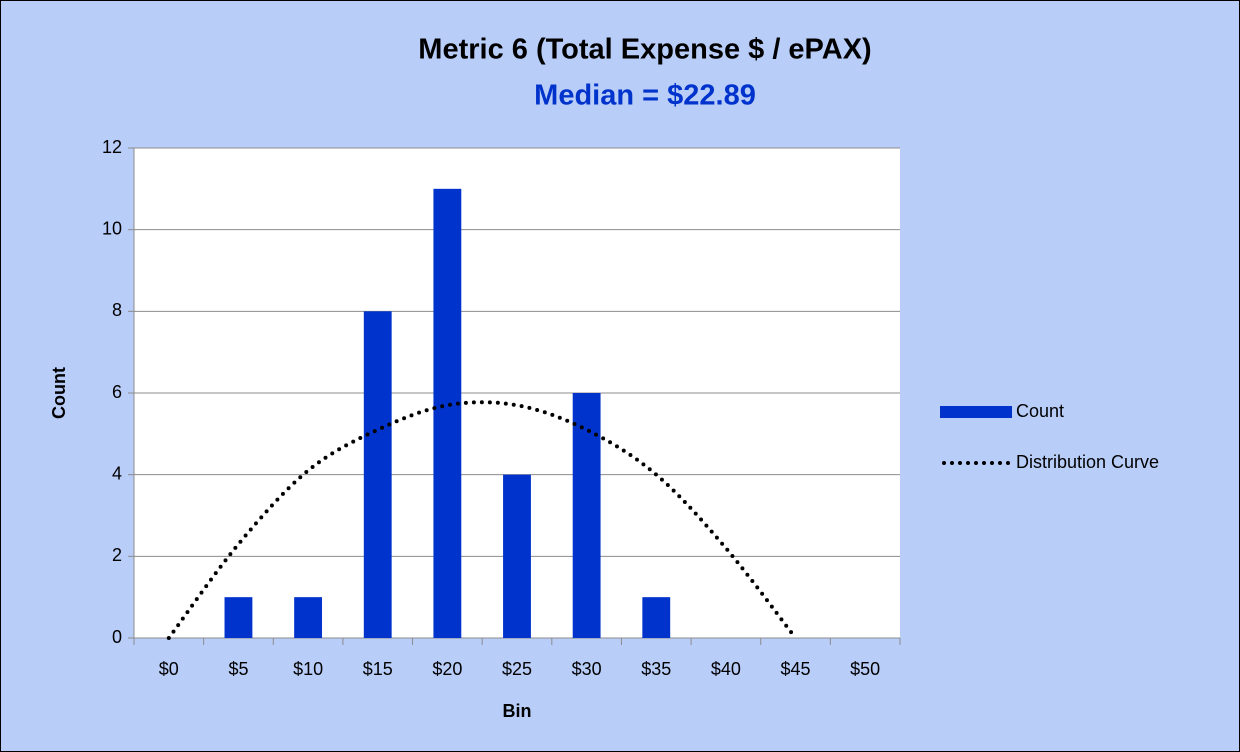 This screenshot has width=1240, height=752. Describe the element at coordinates (378, 669) in the screenshot. I see `x-tick-label: $15` at that location.